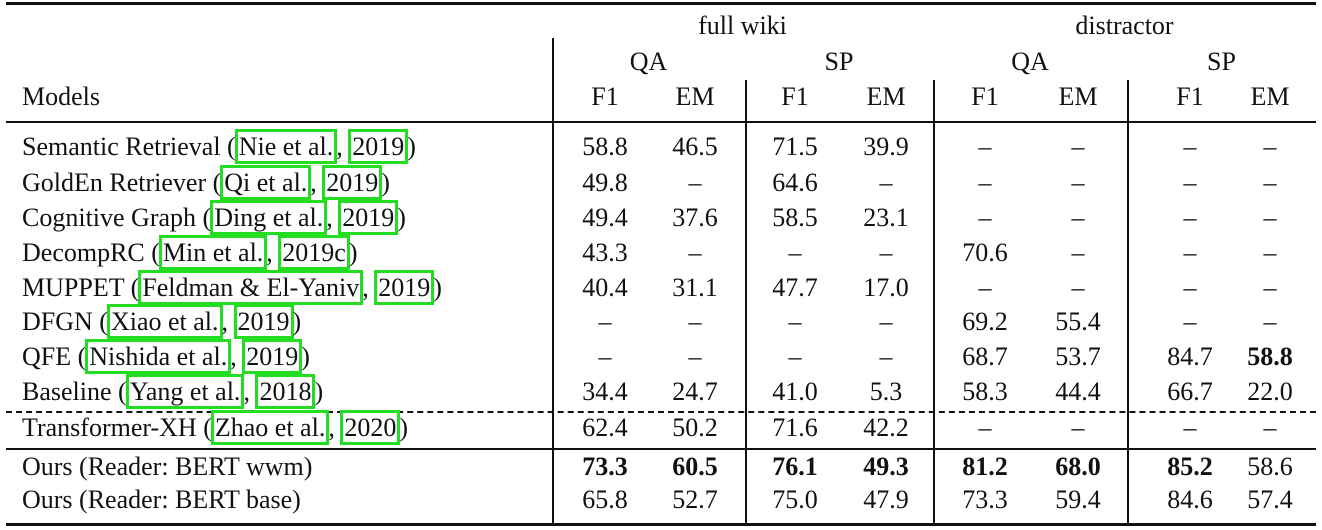 Image resolution: width=1322 pixels, height=530 pixels. I want to click on citation-author-link: Nishida et al., so click(158, 356).